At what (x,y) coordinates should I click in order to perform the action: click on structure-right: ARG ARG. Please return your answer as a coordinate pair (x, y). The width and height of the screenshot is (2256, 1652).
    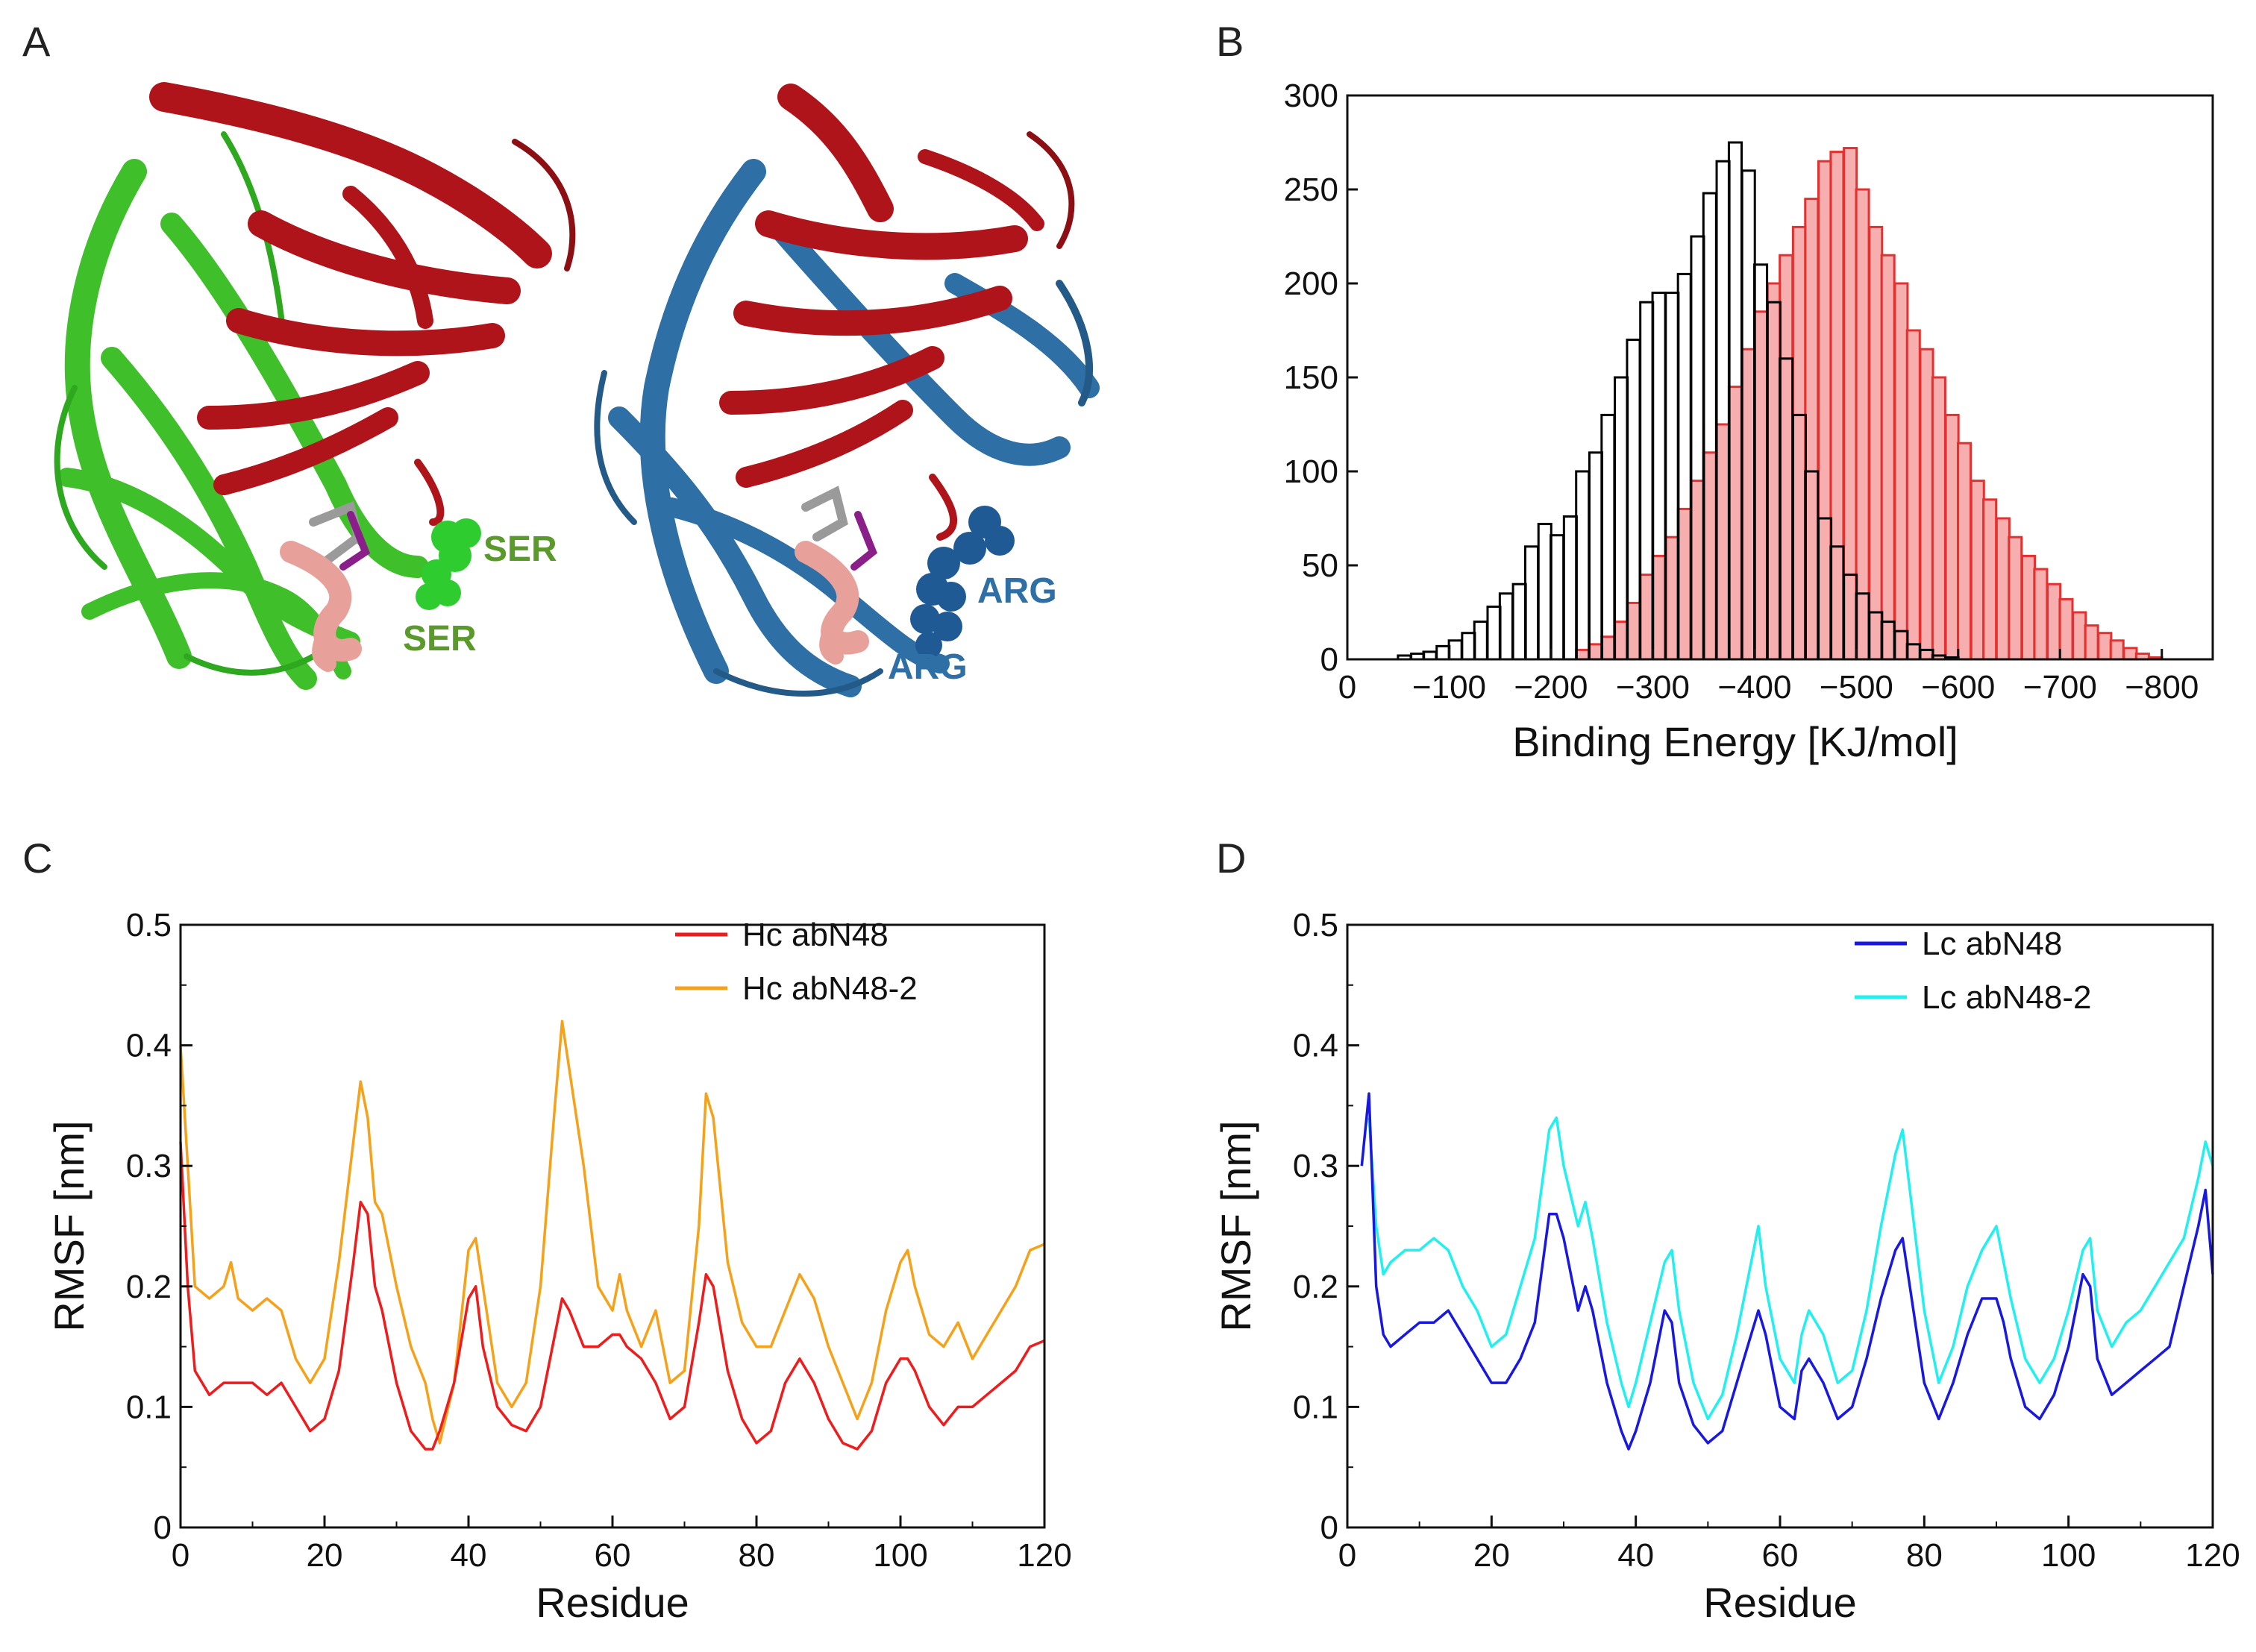
    Looking at the image, I should click on (847, 390).